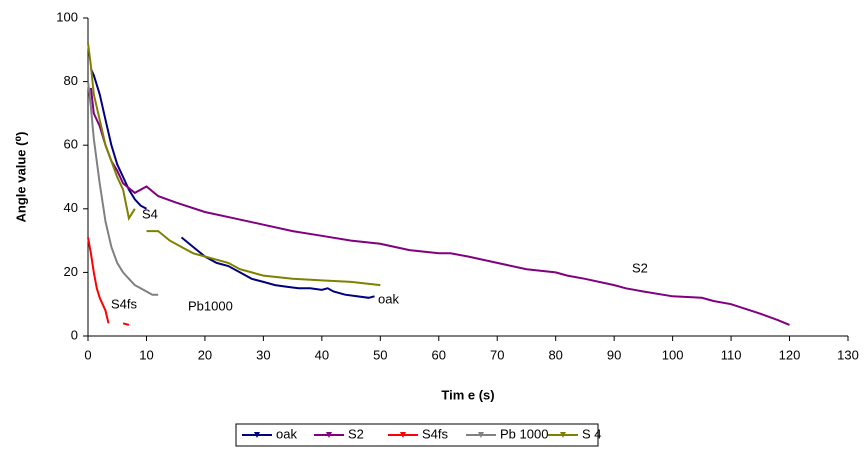 This screenshot has height=469, width=868. What do you see at coordinates (388, 298) in the screenshot?
I see `annotation: oak` at bounding box center [388, 298].